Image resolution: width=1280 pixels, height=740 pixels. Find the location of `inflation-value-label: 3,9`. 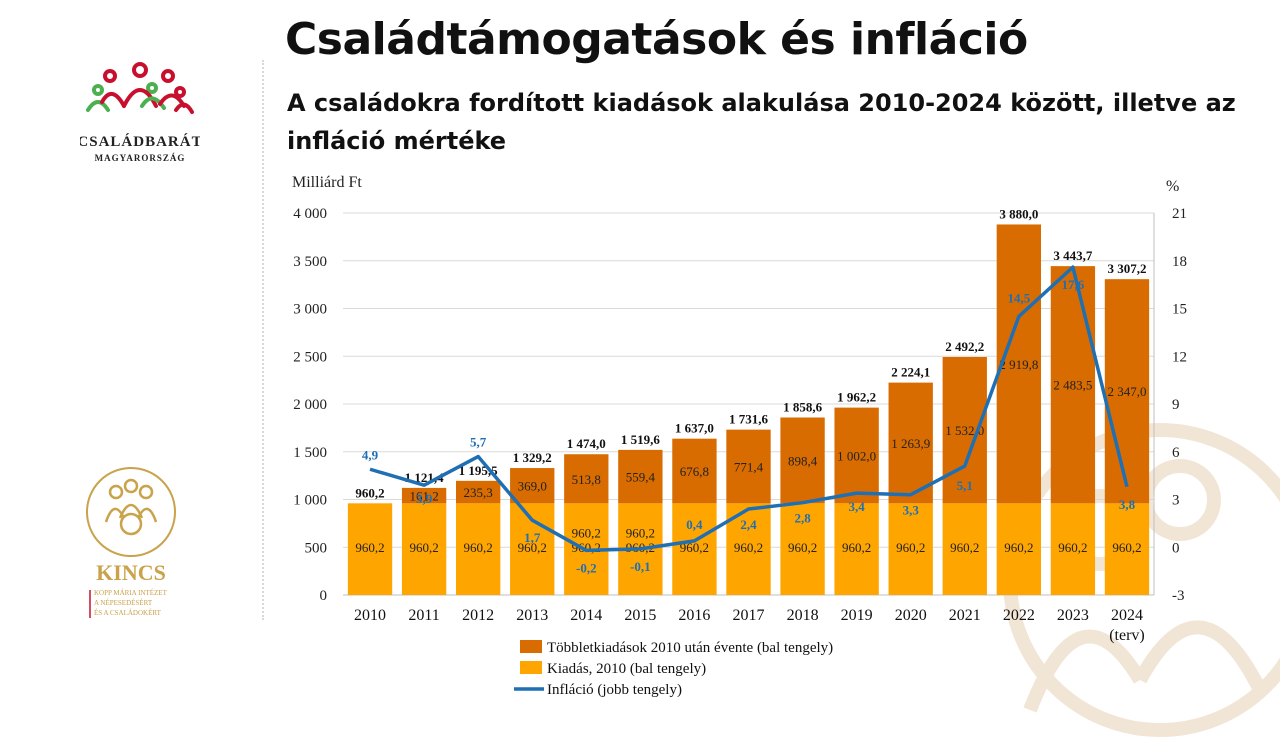

inflation-value-label: 3,9 is located at coordinates (424, 498).